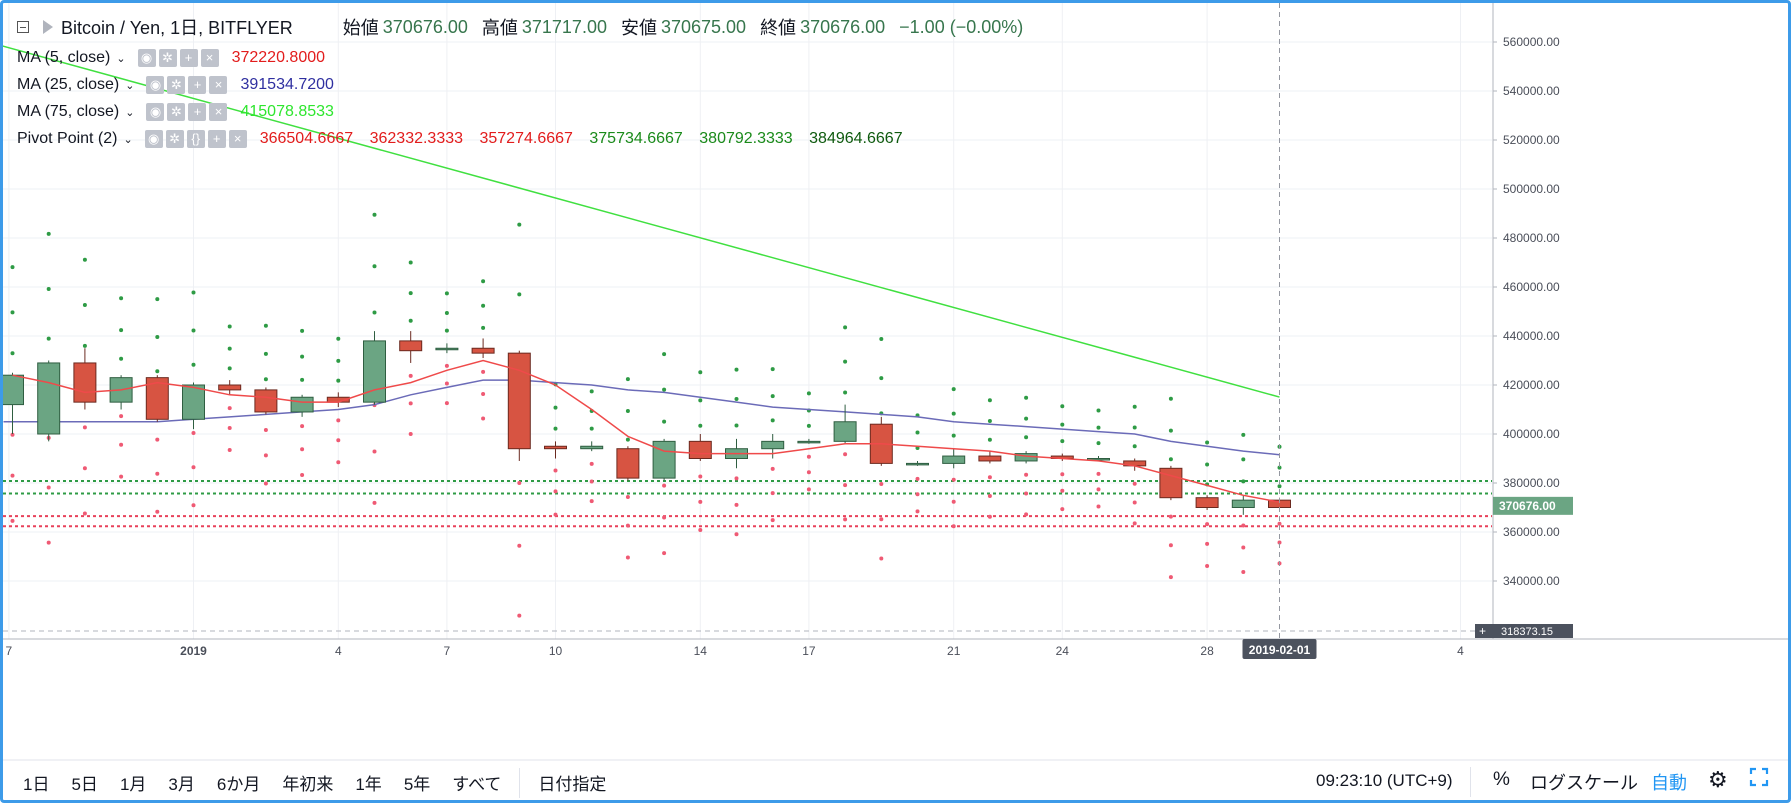 The height and width of the screenshot is (803, 1791). I want to click on braces-icon: {}, so click(195, 139).